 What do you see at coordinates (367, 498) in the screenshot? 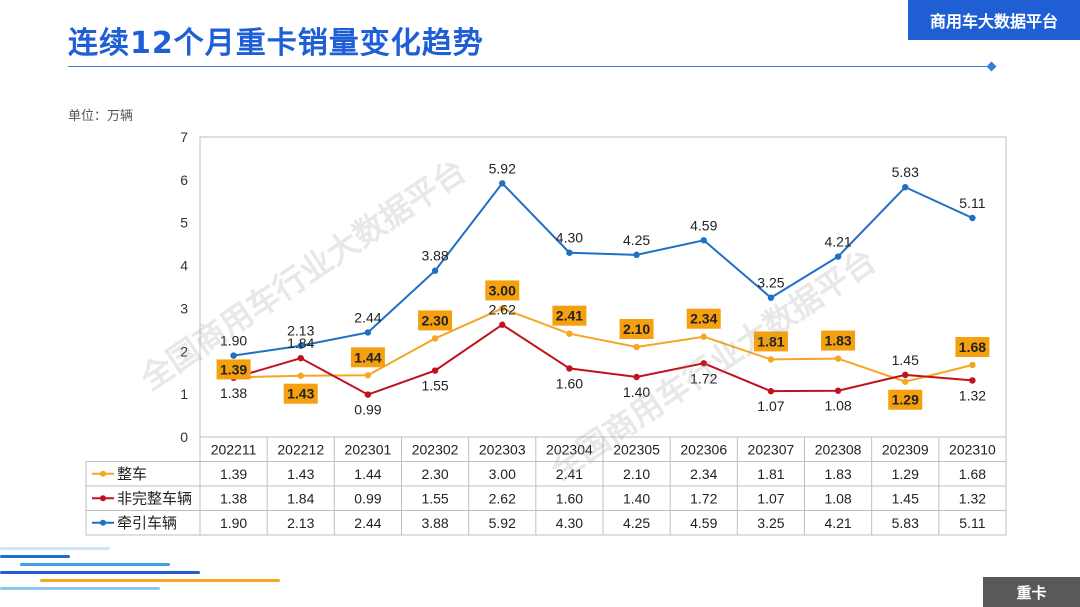
I see `table-cell: 0.99` at bounding box center [367, 498].